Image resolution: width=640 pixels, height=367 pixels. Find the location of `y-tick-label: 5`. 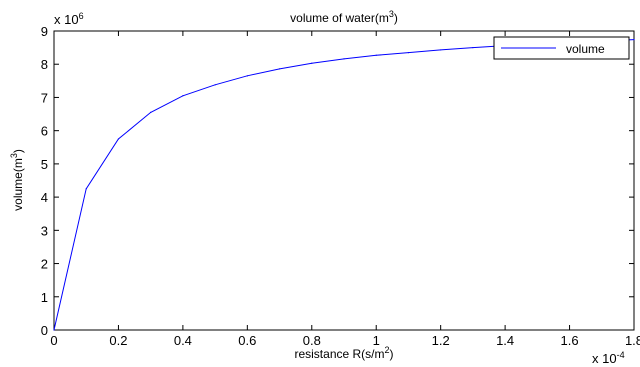

y-tick-label: 5 is located at coordinates (44, 164).